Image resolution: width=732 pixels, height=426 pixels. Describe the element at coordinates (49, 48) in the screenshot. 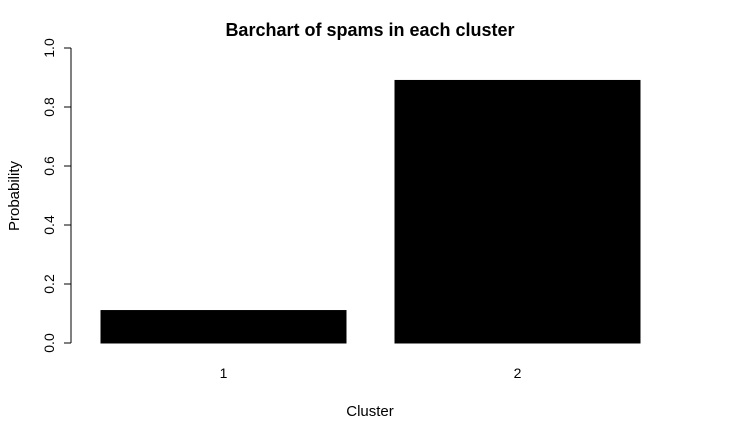

I see `y-tick-label: 1.0` at that location.